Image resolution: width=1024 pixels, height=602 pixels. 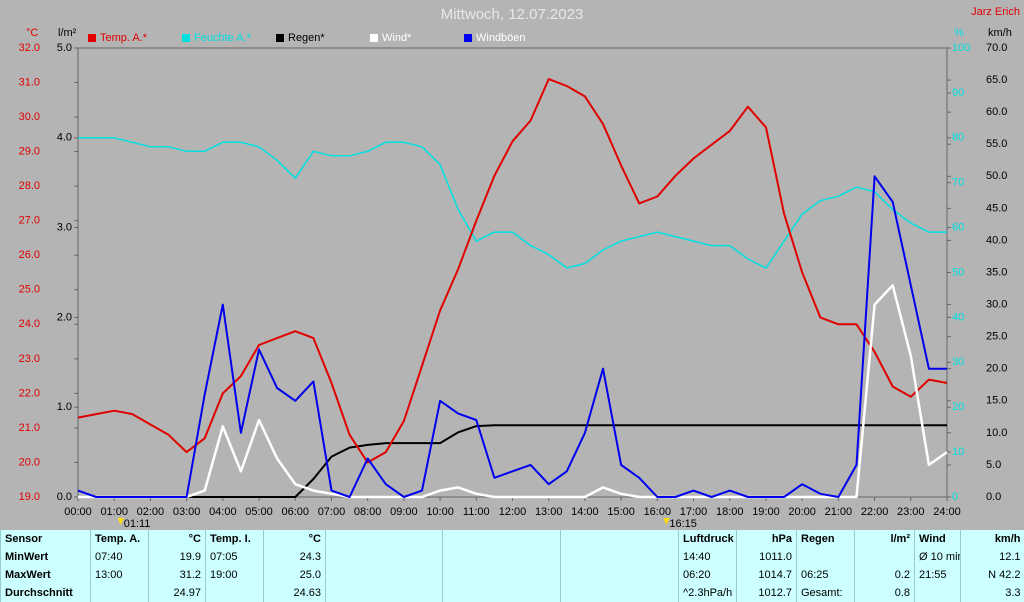 What do you see at coordinates (64, 407) in the screenshot?
I see `y-tick-label: 1.0` at bounding box center [64, 407].